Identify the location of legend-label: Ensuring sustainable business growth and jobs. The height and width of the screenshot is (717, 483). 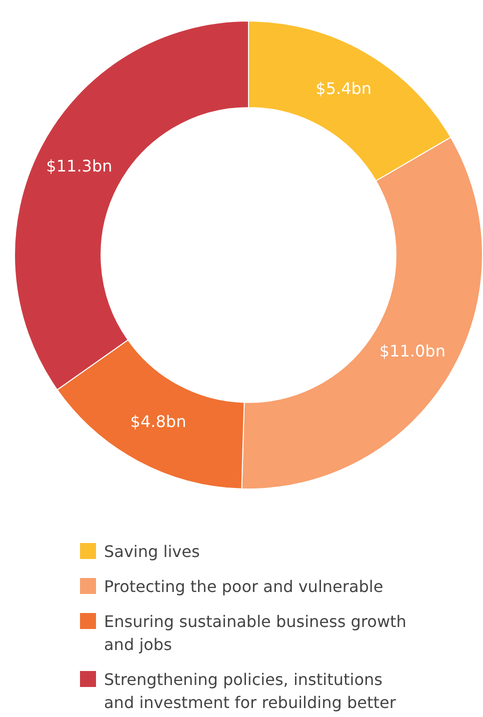
(256, 633).